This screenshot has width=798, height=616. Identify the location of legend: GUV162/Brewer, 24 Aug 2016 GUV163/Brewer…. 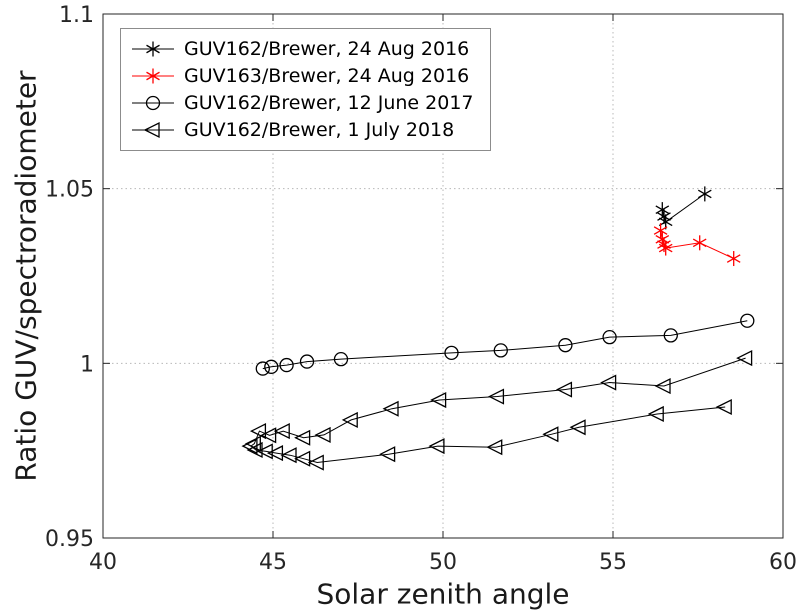
(305, 89).